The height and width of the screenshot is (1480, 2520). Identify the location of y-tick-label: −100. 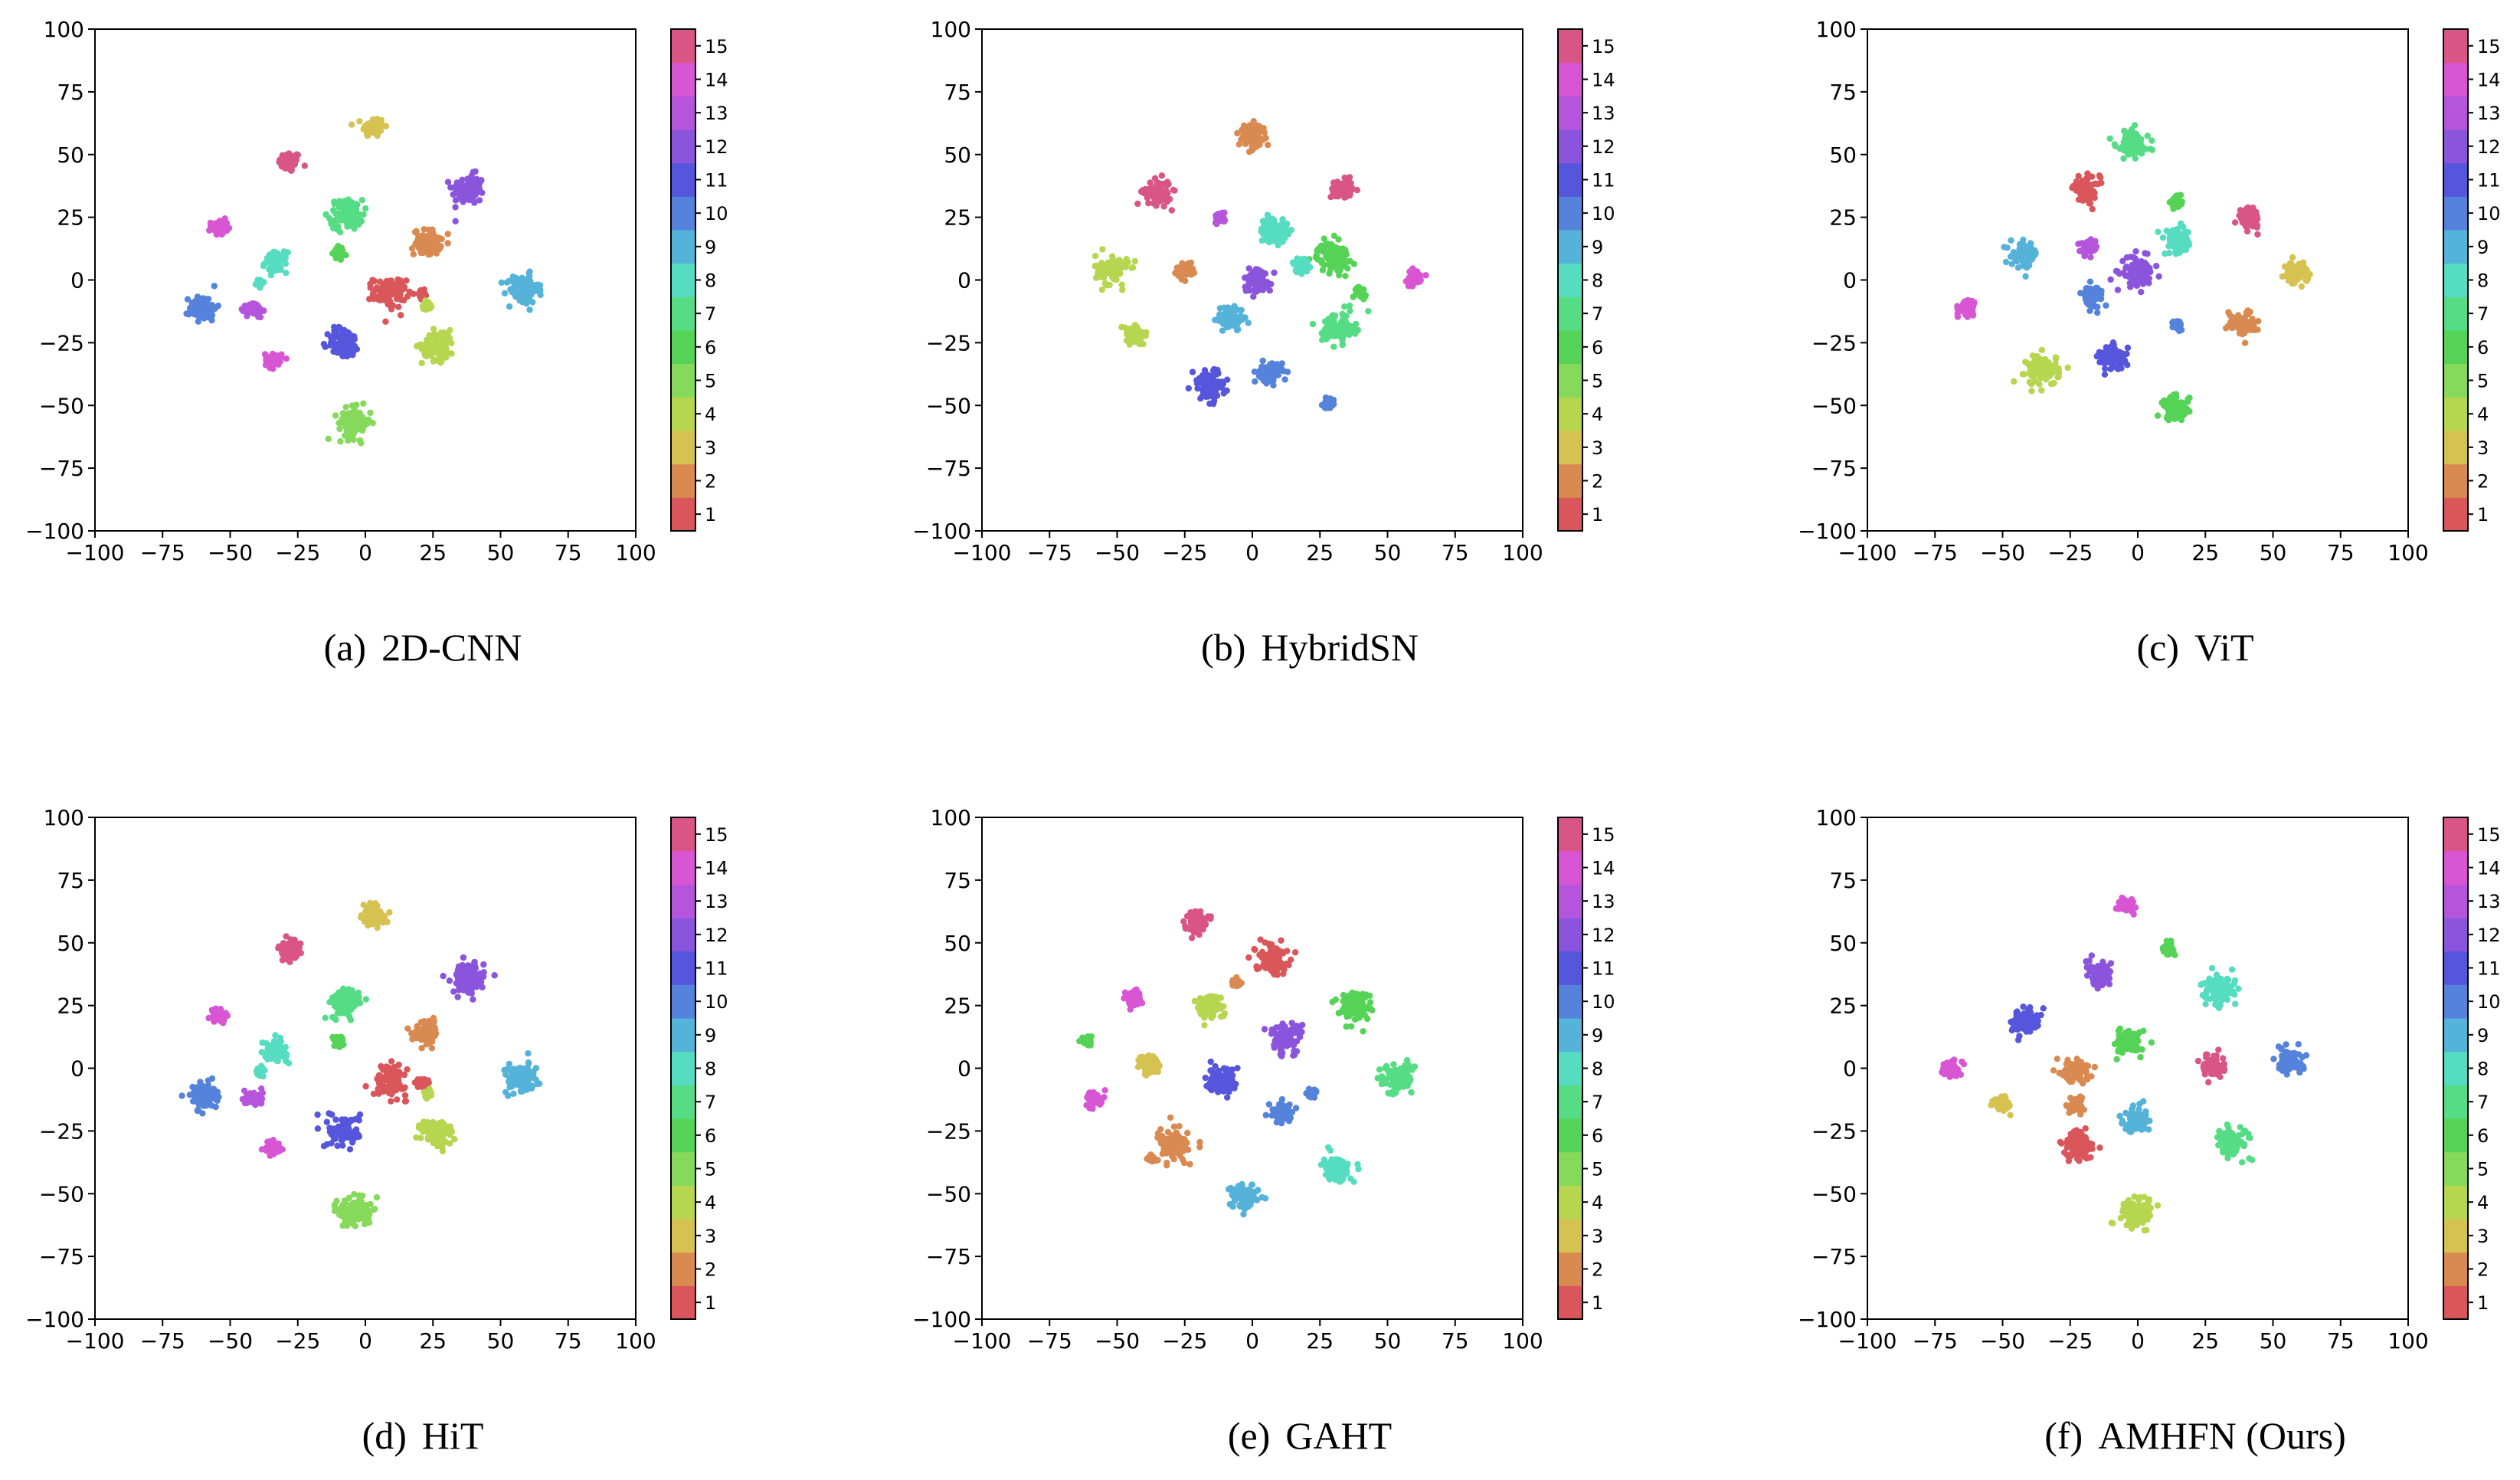
(55, 1319).